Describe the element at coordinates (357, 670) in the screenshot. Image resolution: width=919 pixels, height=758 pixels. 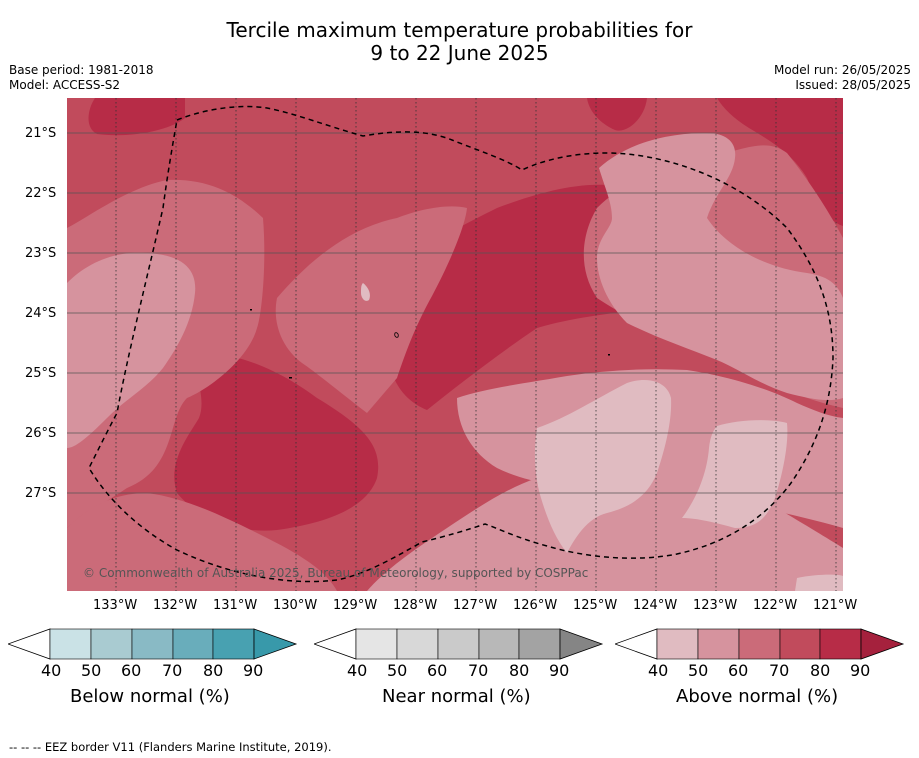
I see `colorbar-near-tick-40: 40` at that location.